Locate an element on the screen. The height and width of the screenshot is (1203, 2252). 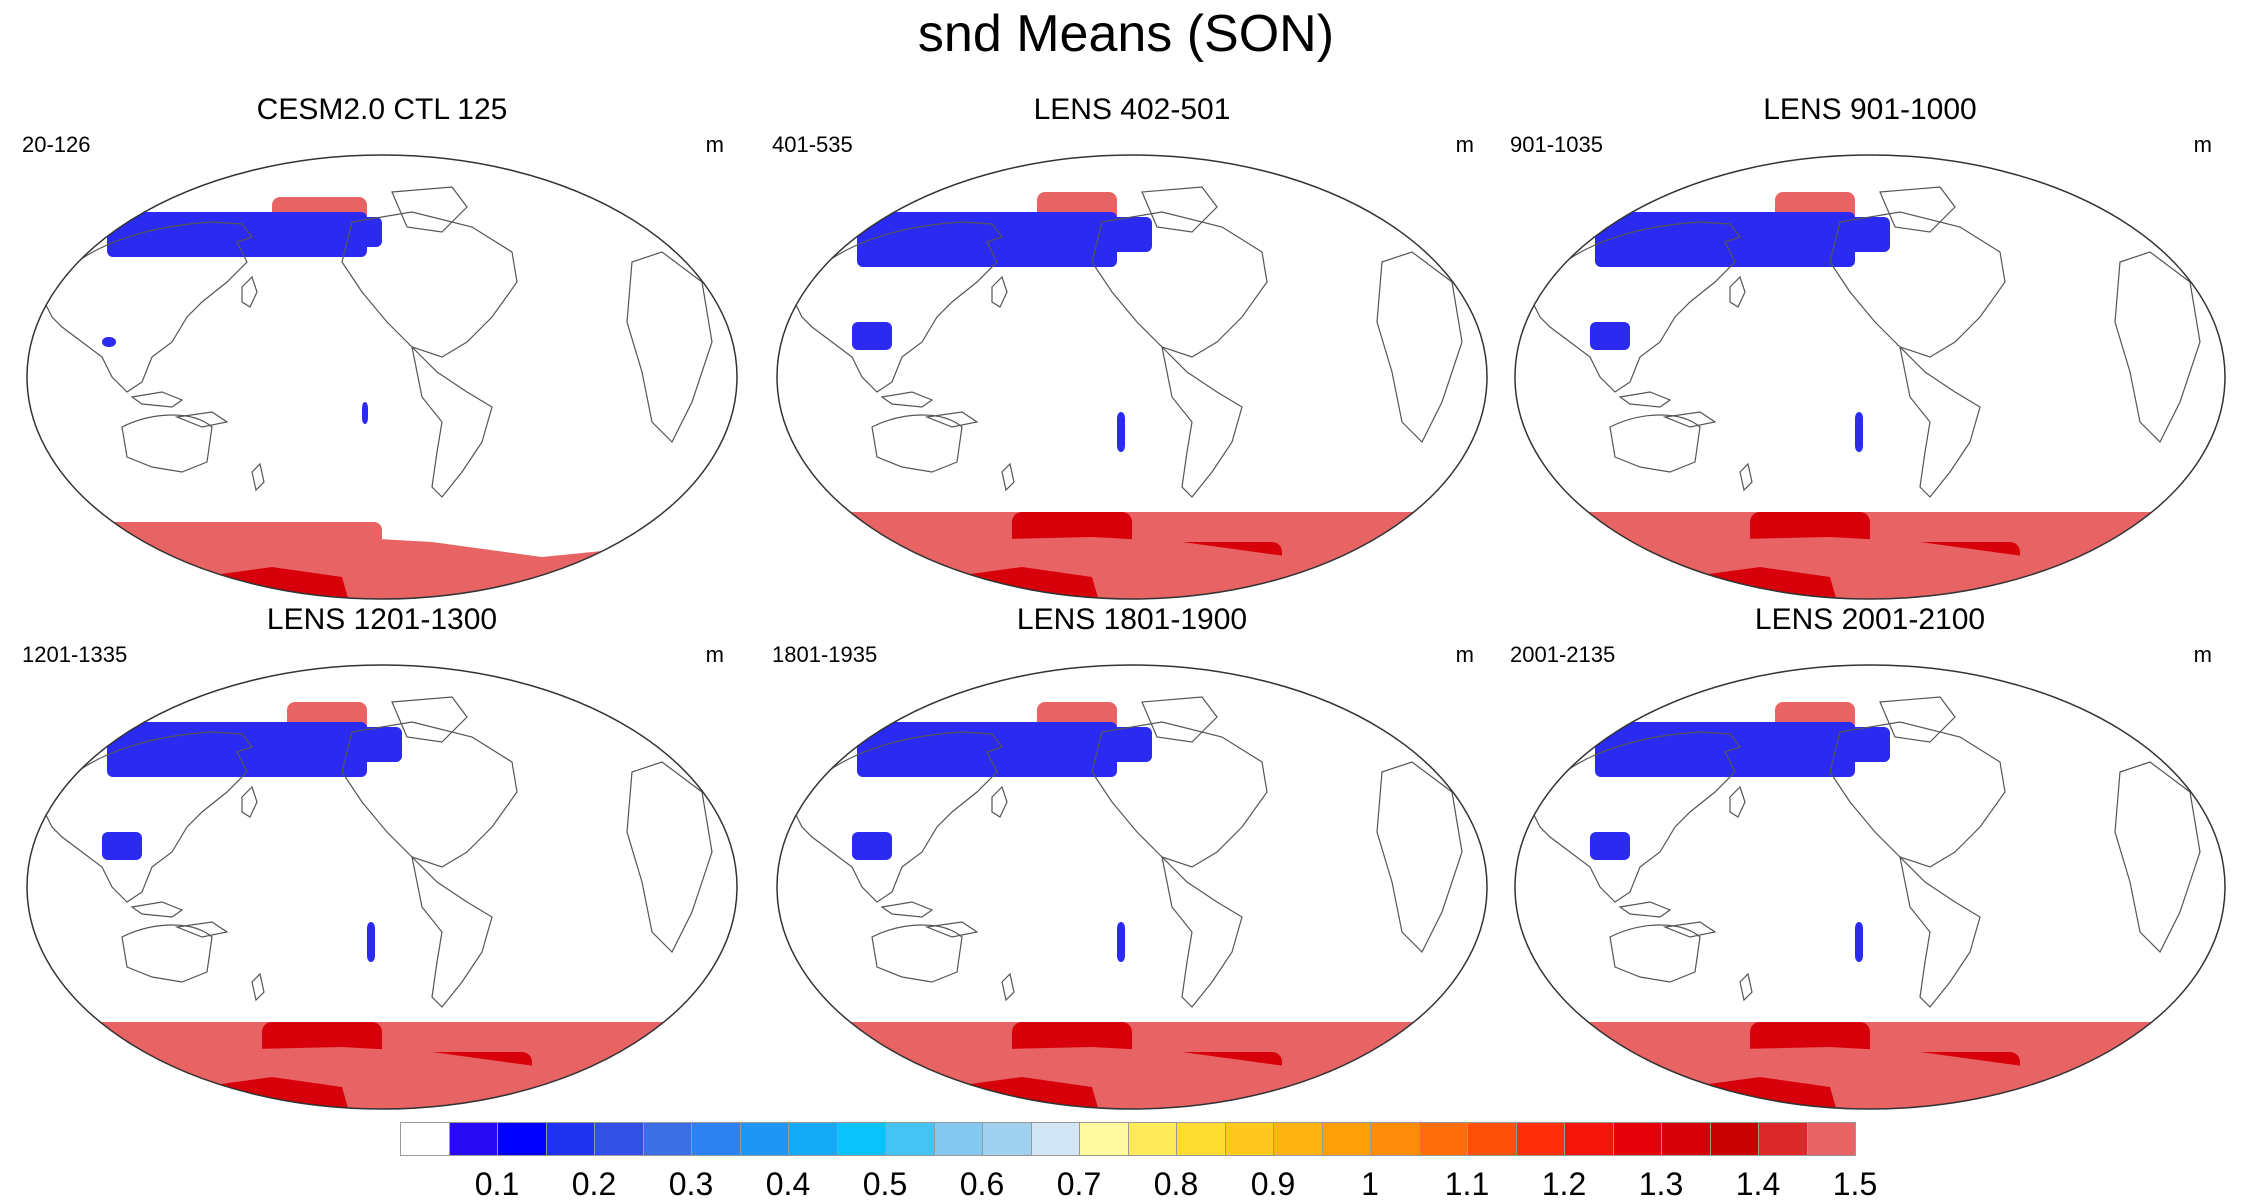
map-panel: LENS 901-1000 901-1035 m is located at coordinates (1870, 352).